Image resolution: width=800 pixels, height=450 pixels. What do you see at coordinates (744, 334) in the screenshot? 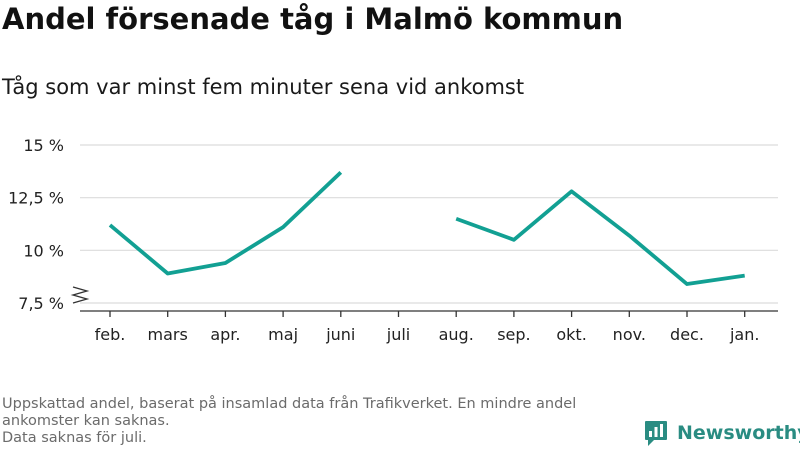
I see `x-tick-label: jan.` at bounding box center [744, 334].